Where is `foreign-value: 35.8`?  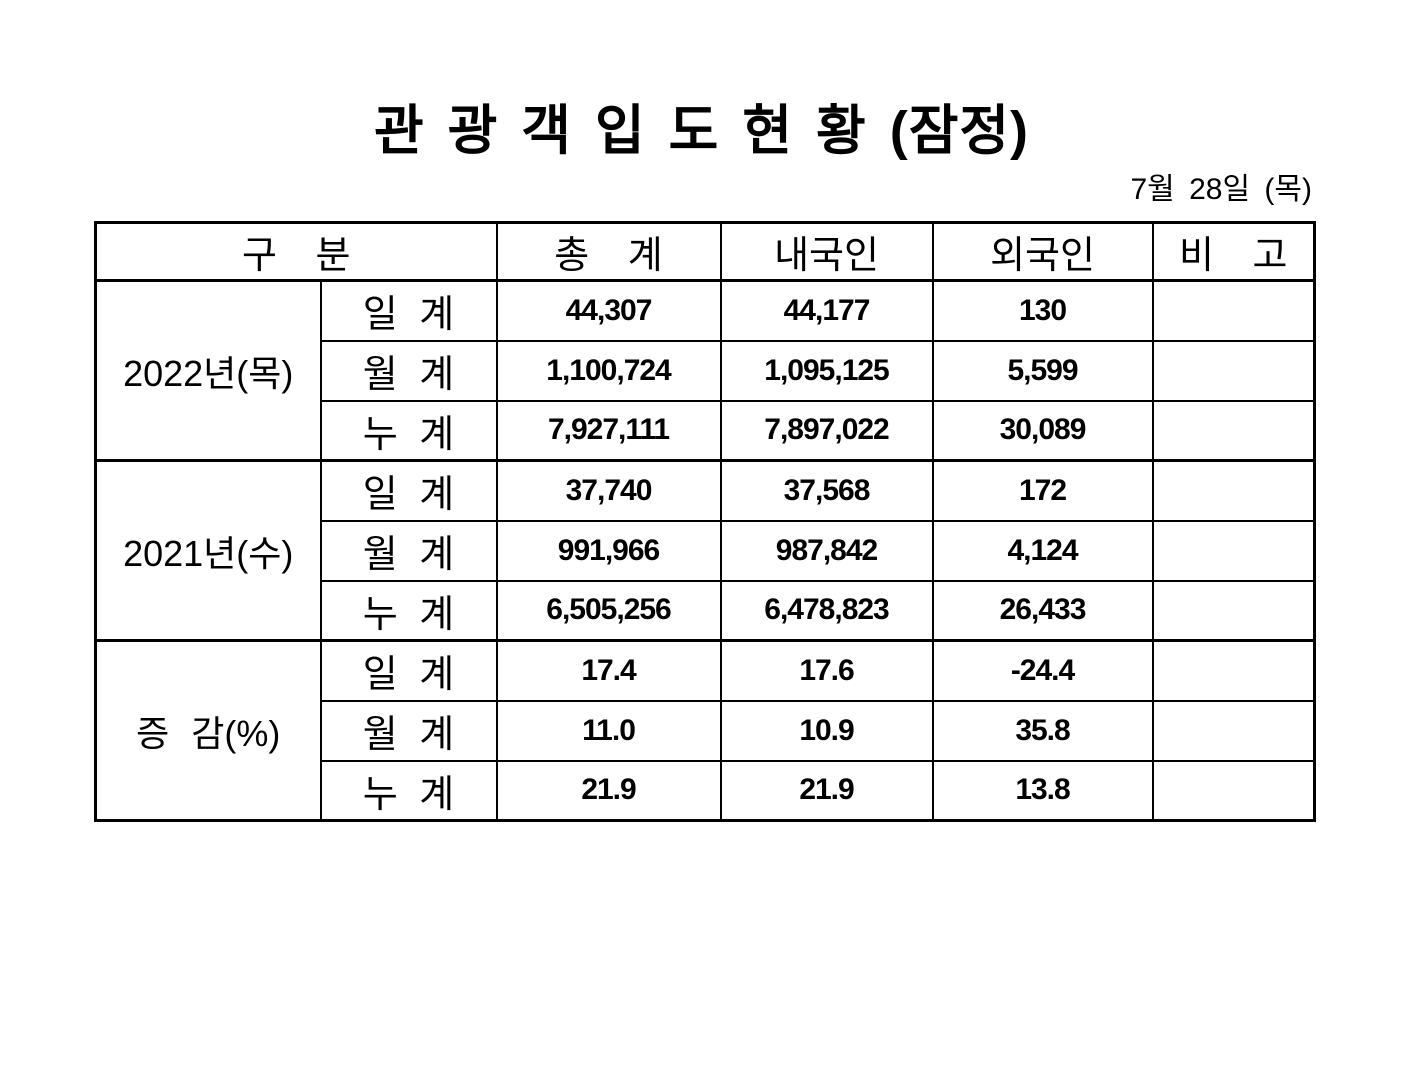
foreign-value: 35.8 is located at coordinates (1042, 730).